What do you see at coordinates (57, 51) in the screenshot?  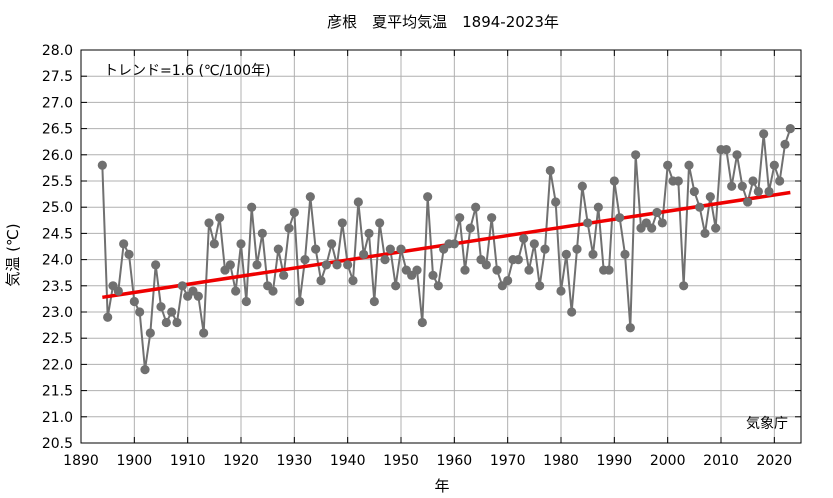 I see `y-tick-label: 28.0` at bounding box center [57, 51].